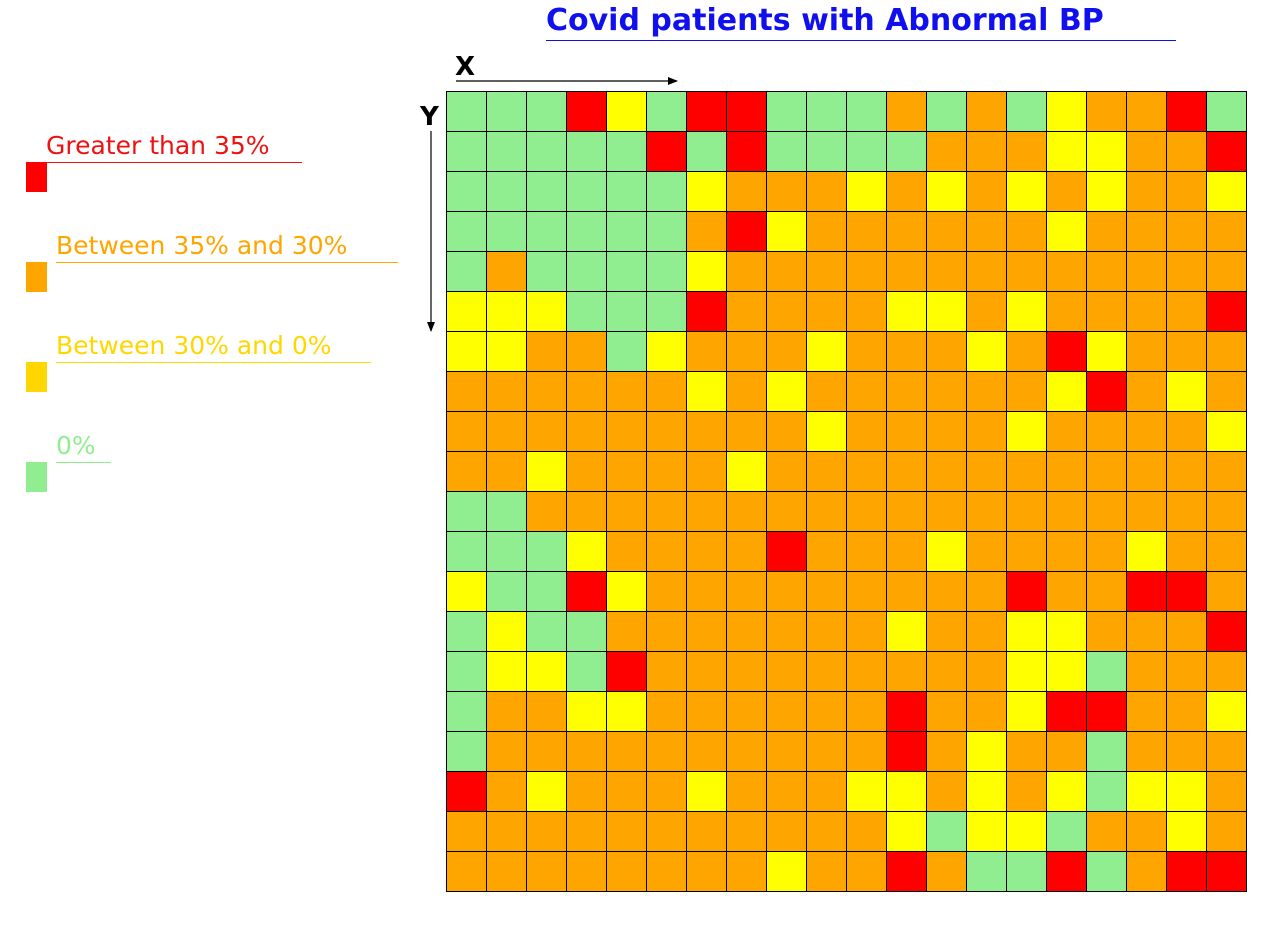 This screenshot has height=926, width=1283. Describe the element at coordinates (465, 67) in the screenshot. I see `x-axis-label: X` at that location.